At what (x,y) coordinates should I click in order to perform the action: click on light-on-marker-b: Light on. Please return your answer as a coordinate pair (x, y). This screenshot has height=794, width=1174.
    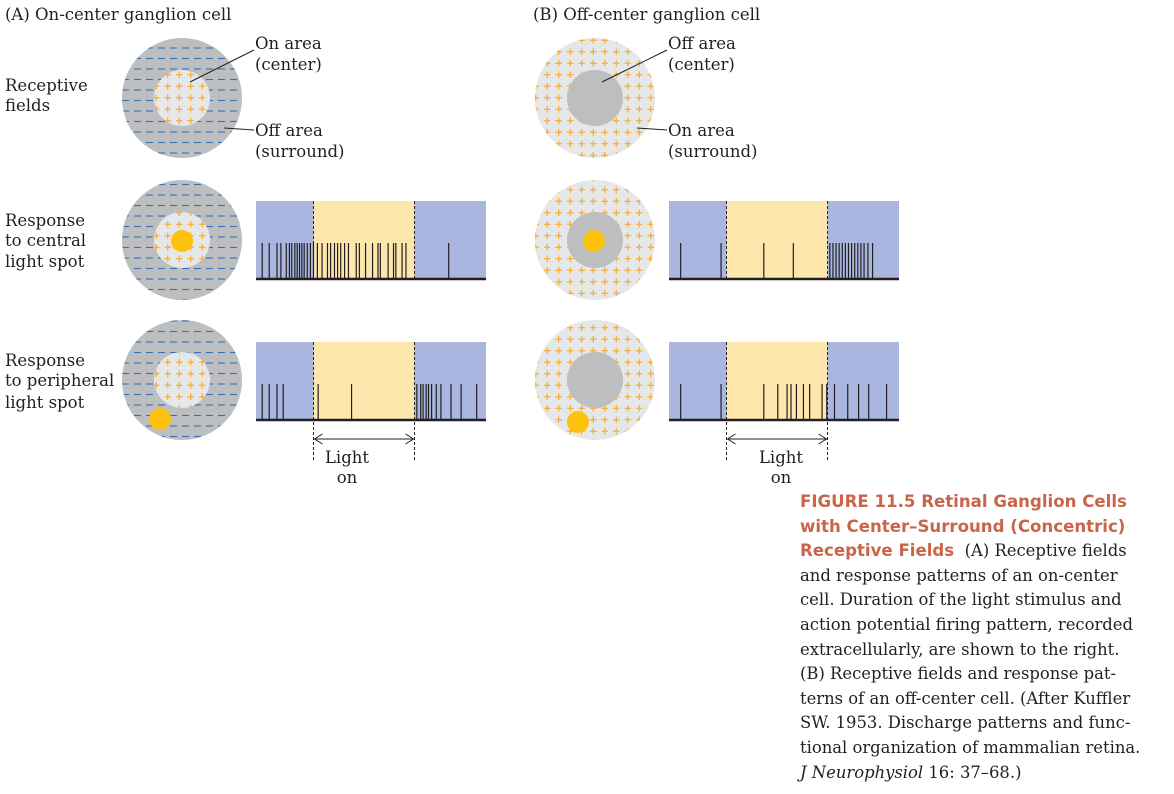
    Looking at the image, I should click on (777, 454).